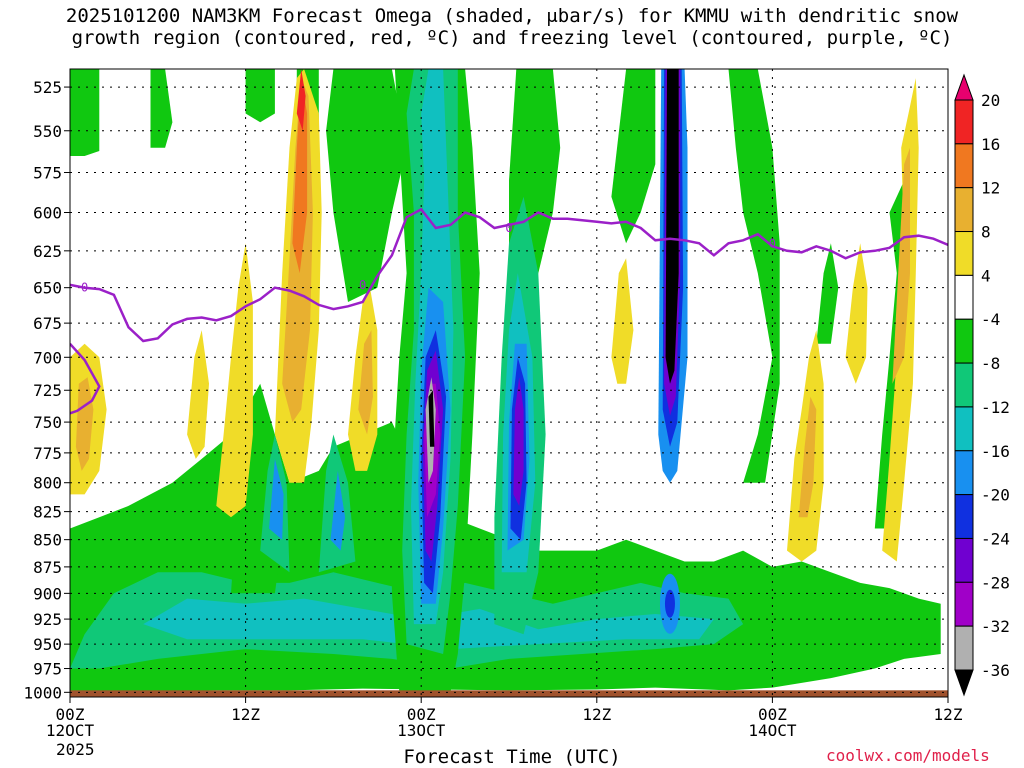  I want to click on colorbar-label: -12, so click(995, 407).